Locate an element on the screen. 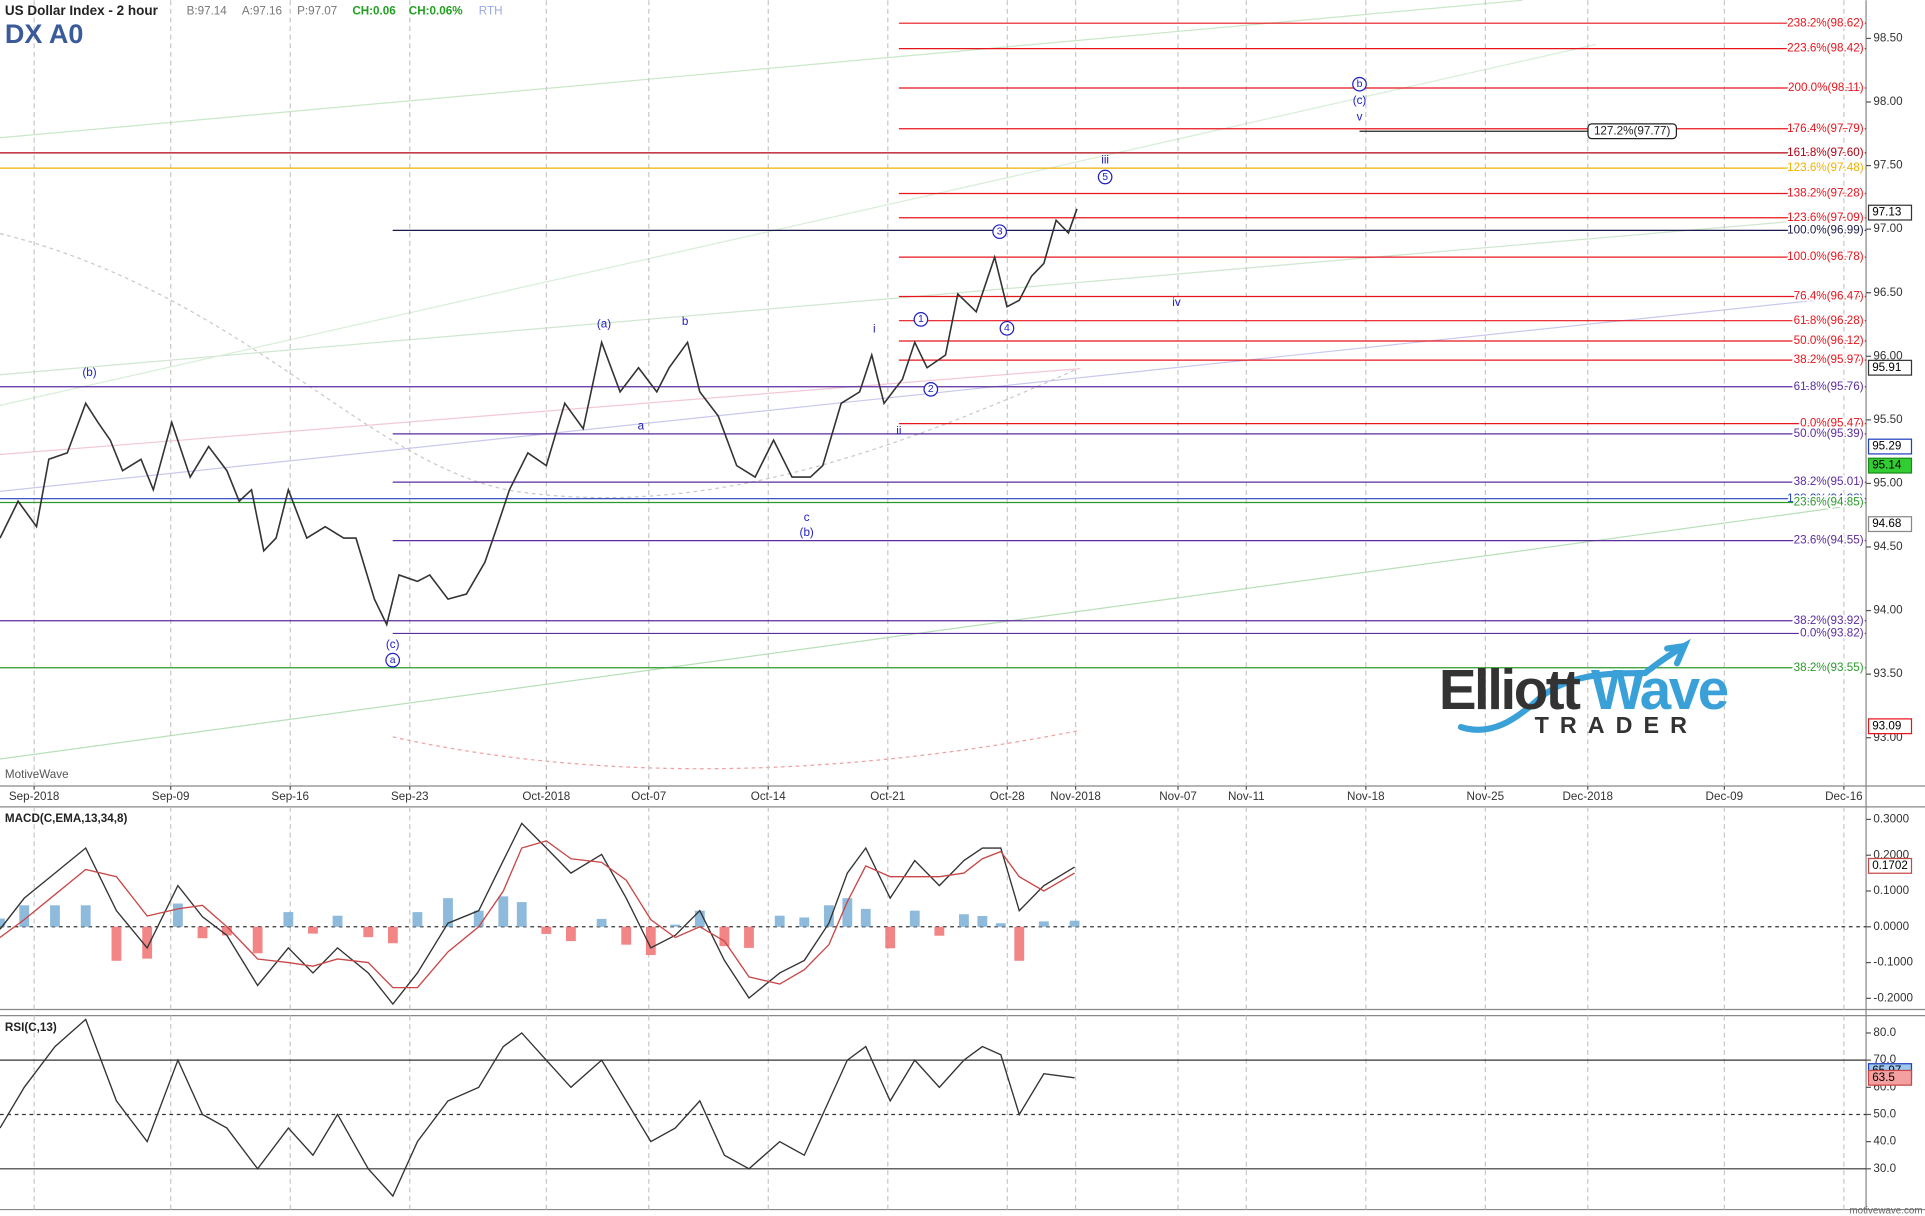 The height and width of the screenshot is (1216, 1925). y-tick-label: 40.0 is located at coordinates (1884, 1141).